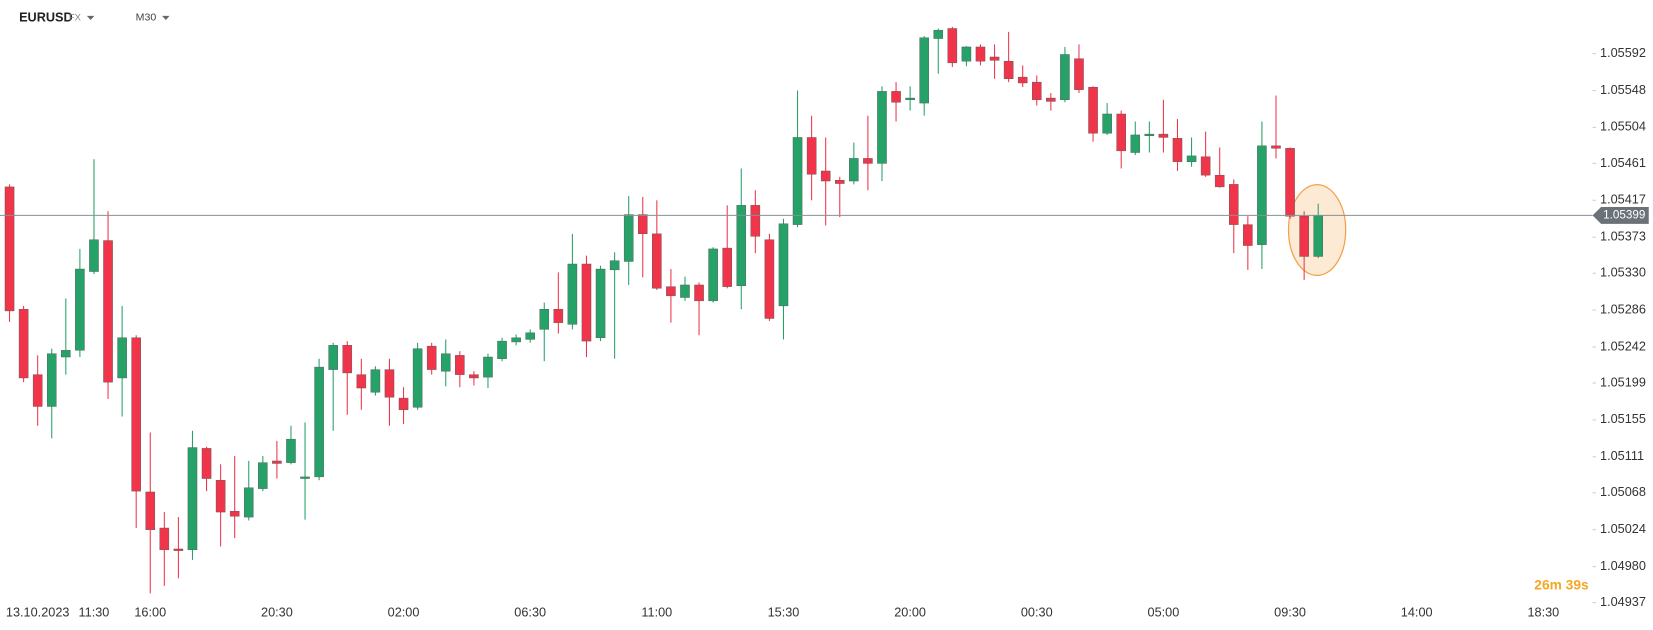 The image size is (1653, 630). What do you see at coordinates (150, 612) in the screenshot?
I see `x-tick-label: 16:00` at bounding box center [150, 612].